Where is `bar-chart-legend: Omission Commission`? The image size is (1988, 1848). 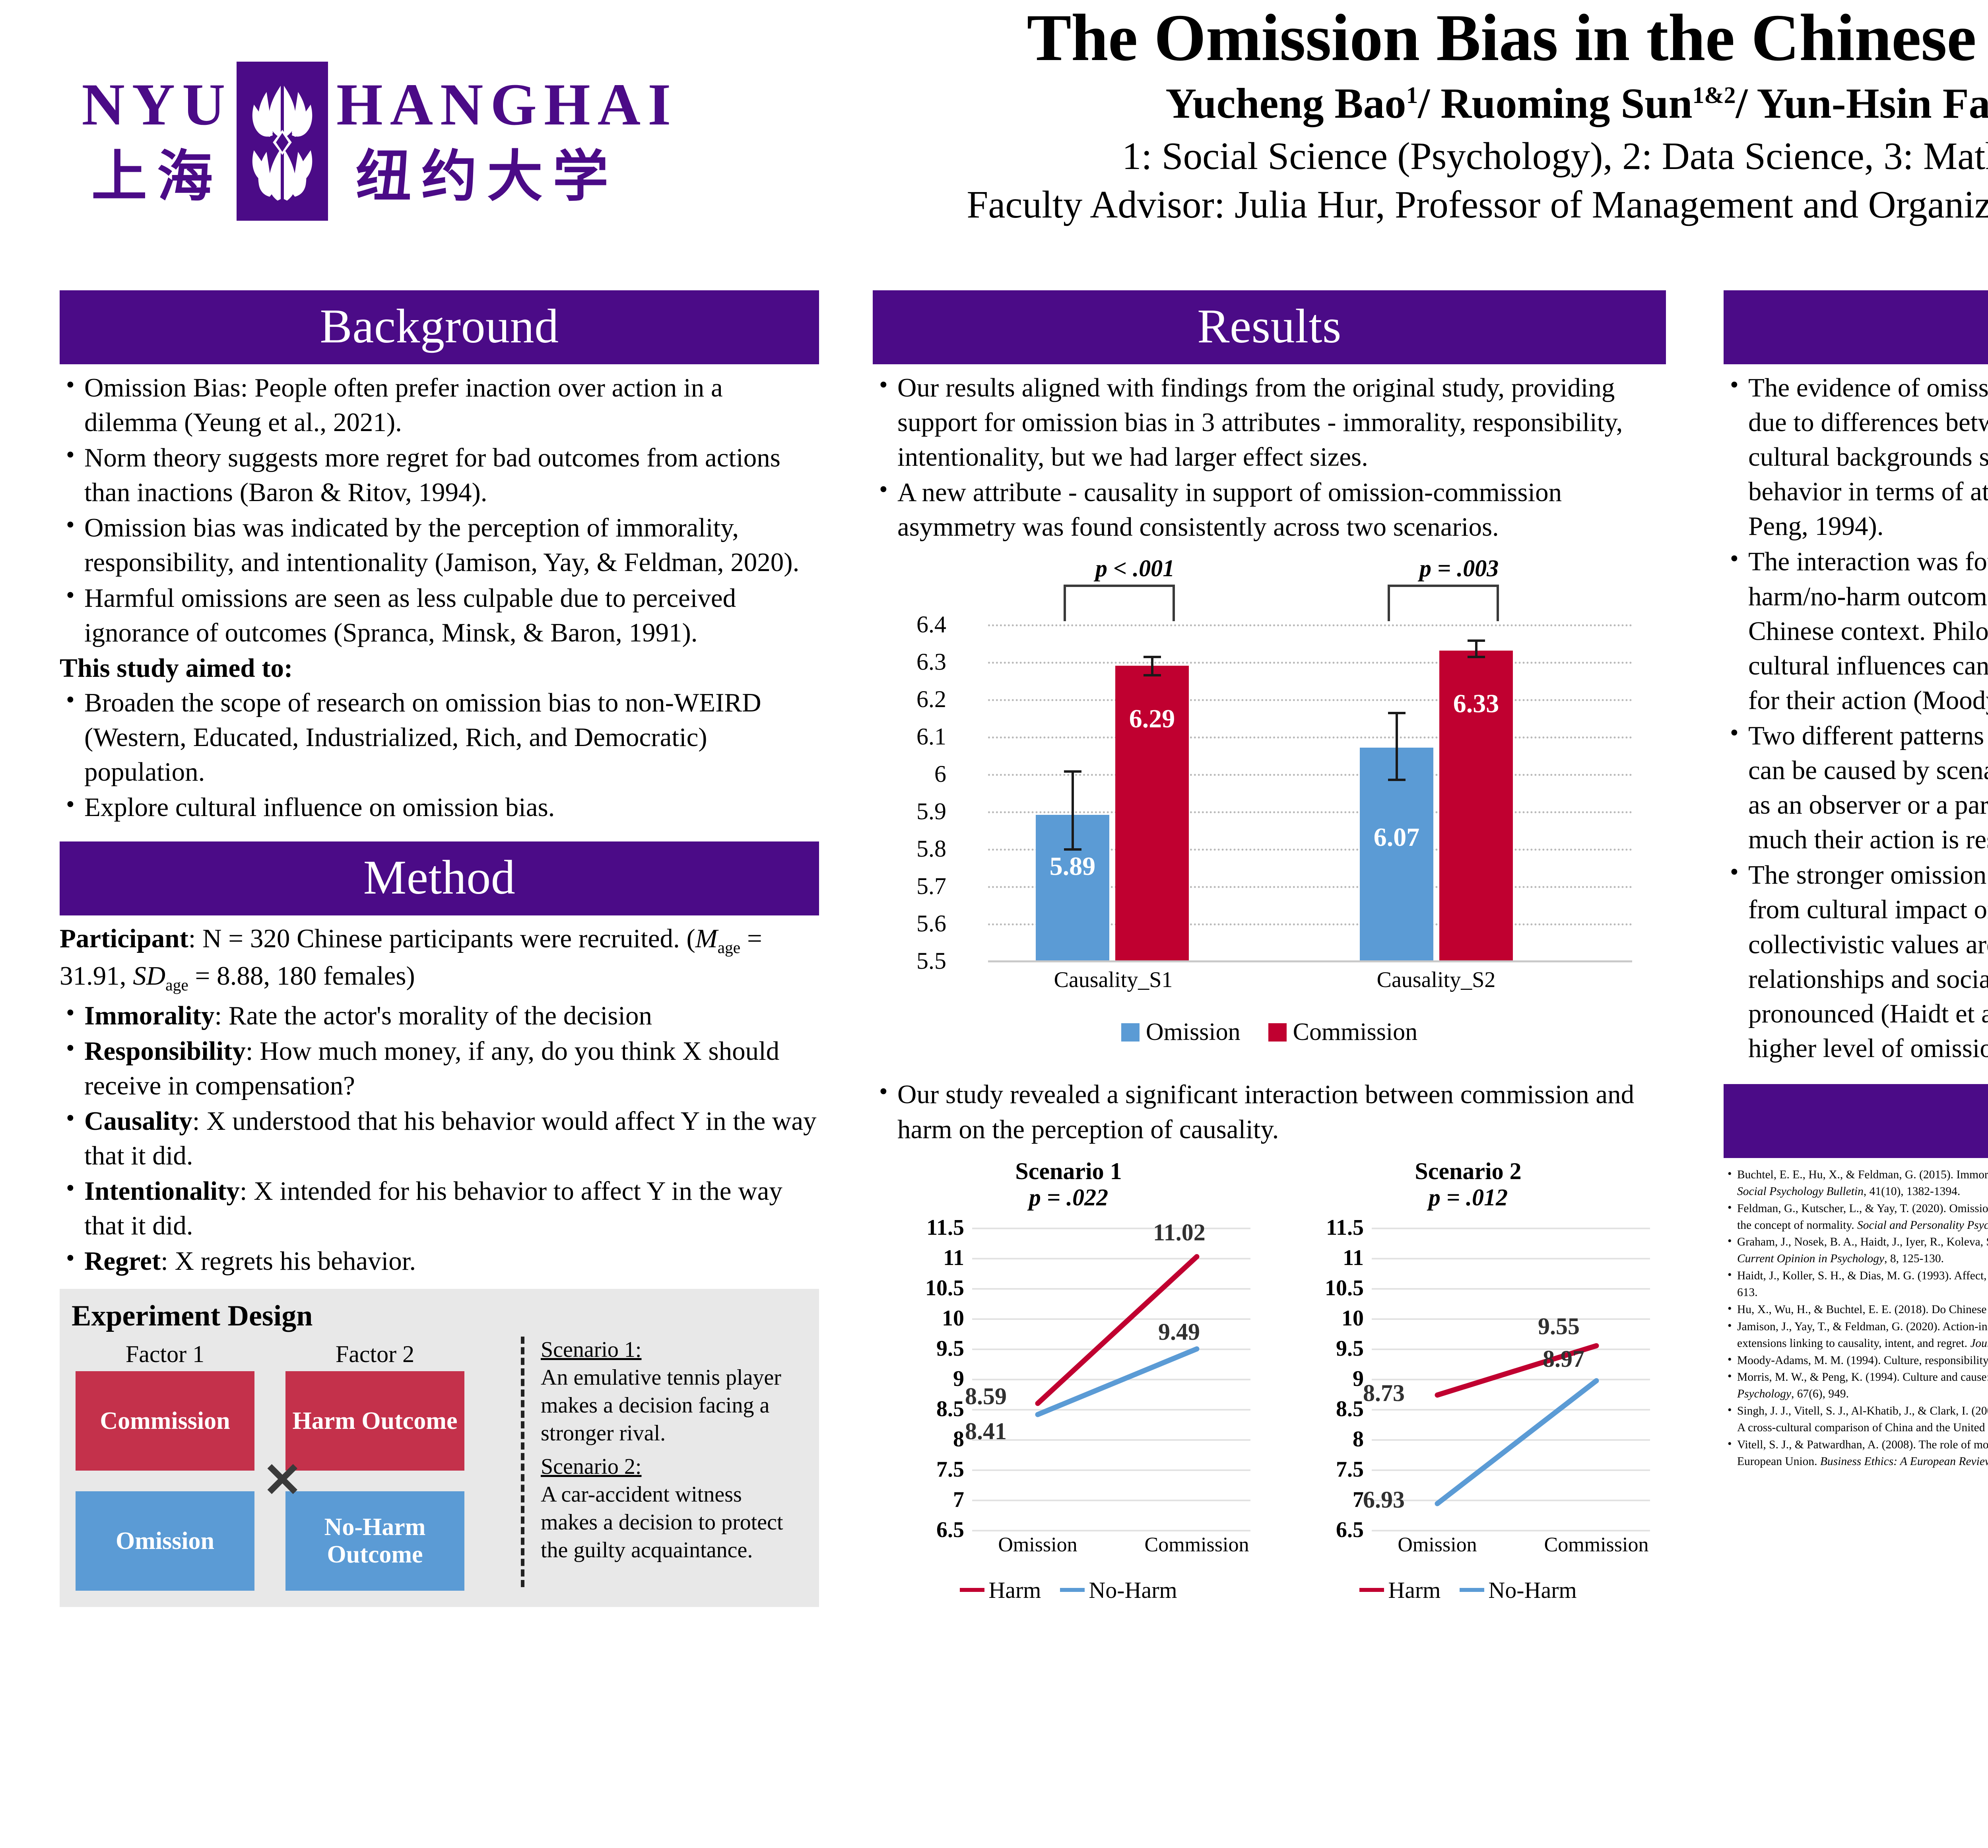
bar-chart-legend: Omission Commission is located at coordinates (1269, 1032).